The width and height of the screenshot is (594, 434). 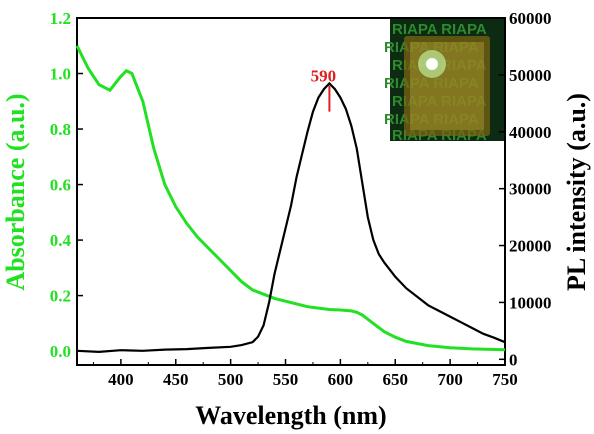 What do you see at coordinates (60, 18) in the screenshot?
I see `left-tick-label: 1.2` at bounding box center [60, 18].